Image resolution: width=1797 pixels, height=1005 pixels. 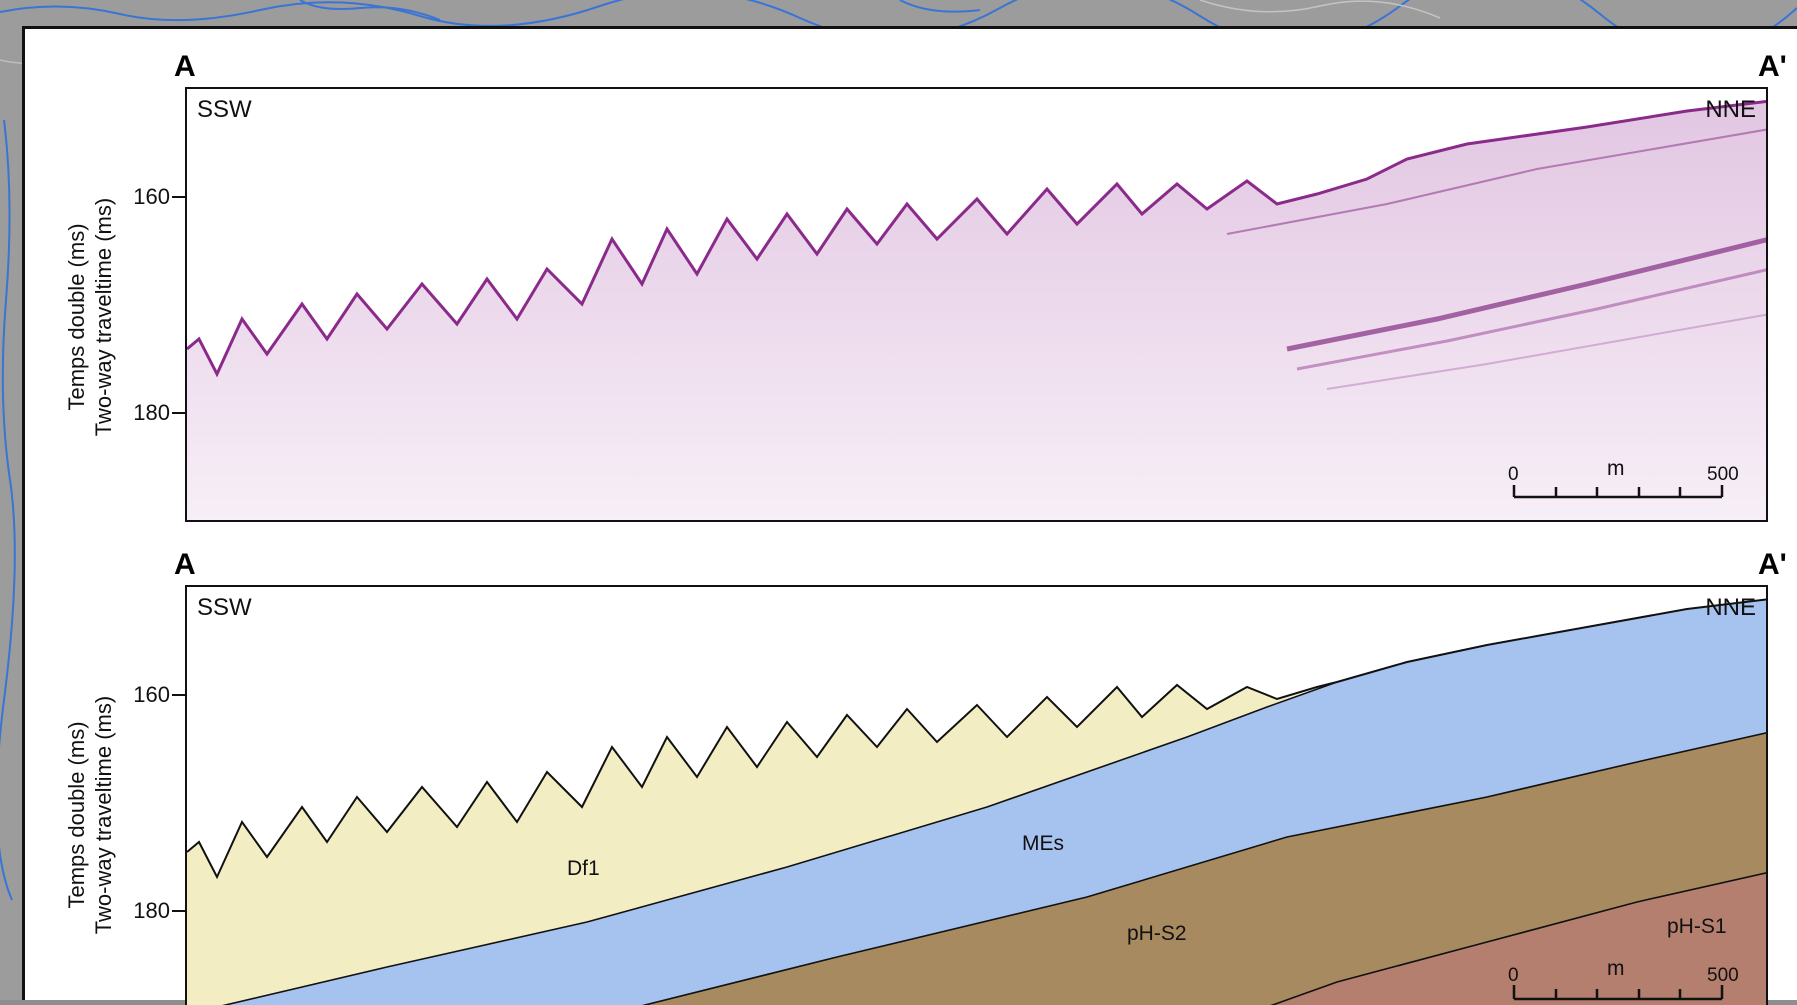 What do you see at coordinates (1043, 843) in the screenshot?
I see `unit-label-mes: MEs` at bounding box center [1043, 843].